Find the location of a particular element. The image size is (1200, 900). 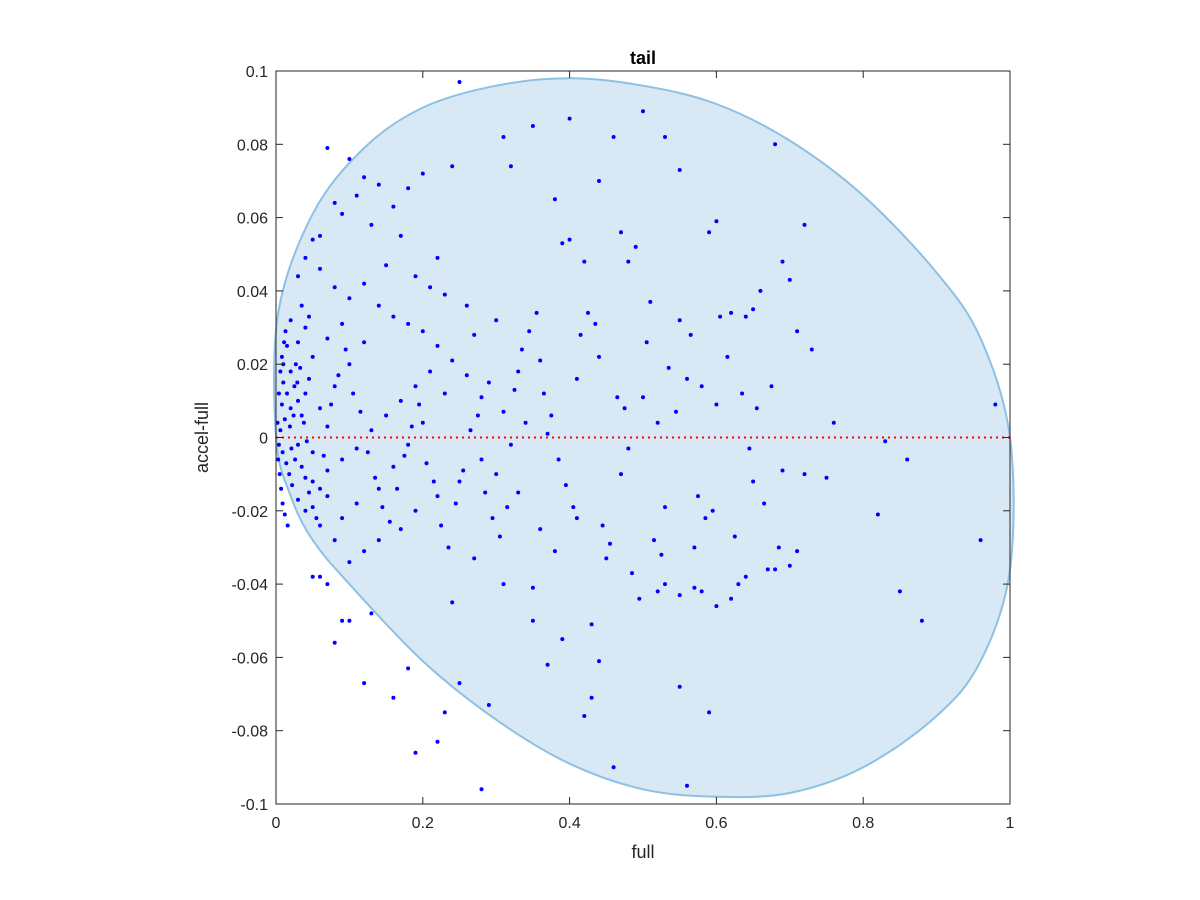

y-tick-label: 0 is located at coordinates (263, 439).